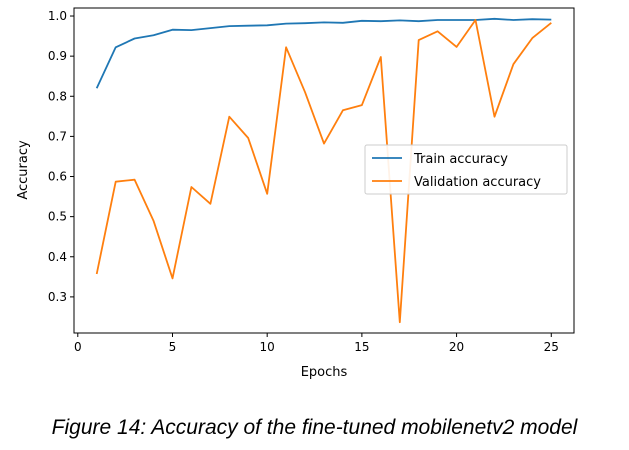 The image size is (629, 450). Describe the element at coordinates (78, 347) in the screenshot. I see `x-tick-label: 0` at that location.